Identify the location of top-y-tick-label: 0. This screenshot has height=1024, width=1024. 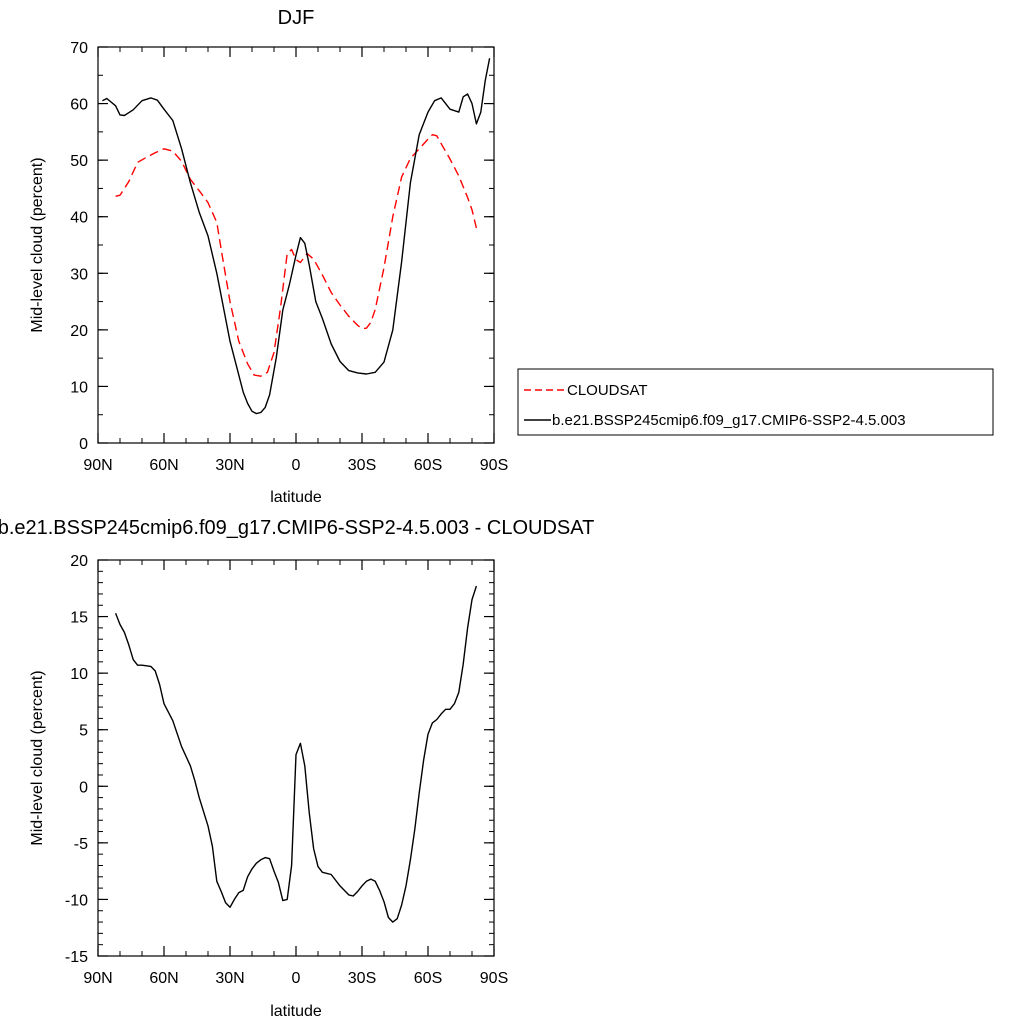
(83, 444).